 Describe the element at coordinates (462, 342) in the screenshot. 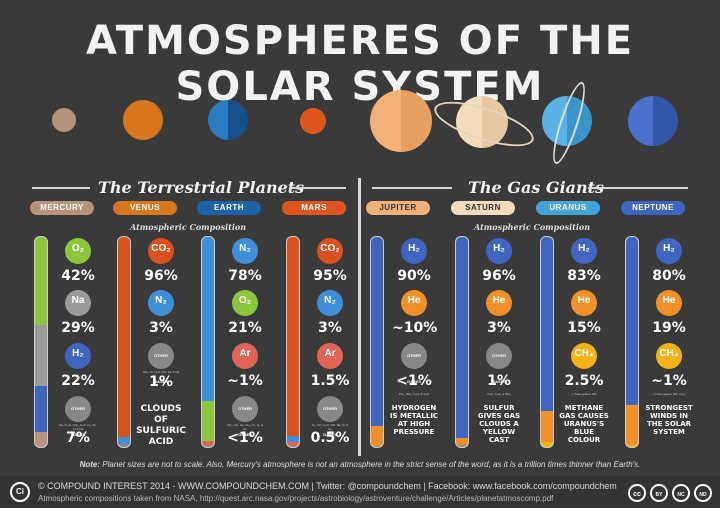

I see `saturn-tube` at that location.